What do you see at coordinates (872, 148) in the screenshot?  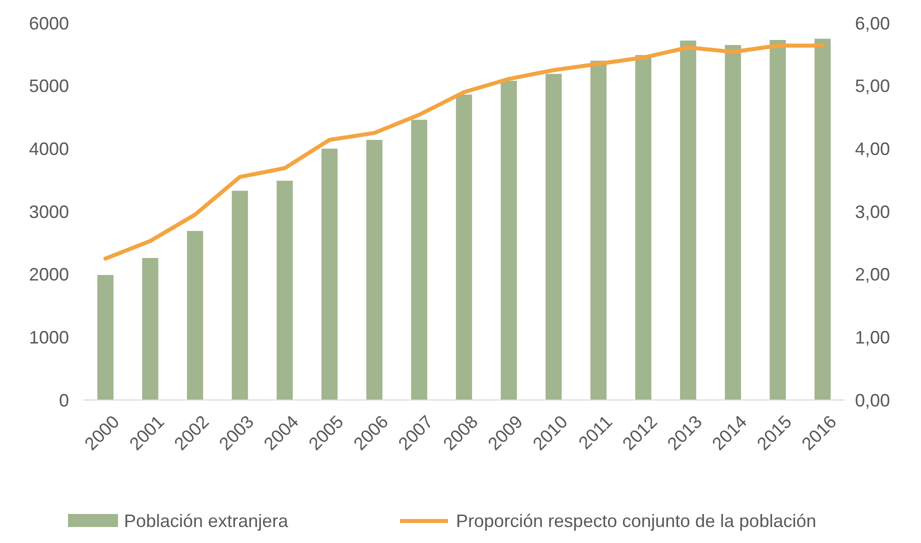 I see `y2-tick-label: 4,00` at bounding box center [872, 148].